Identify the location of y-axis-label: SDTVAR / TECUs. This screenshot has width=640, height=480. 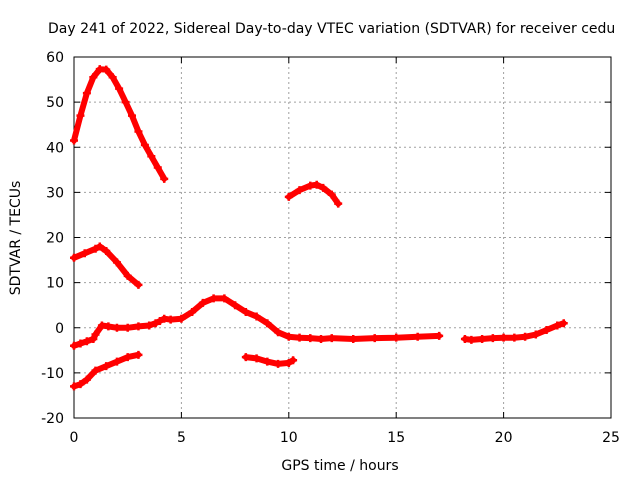
(16, 238).